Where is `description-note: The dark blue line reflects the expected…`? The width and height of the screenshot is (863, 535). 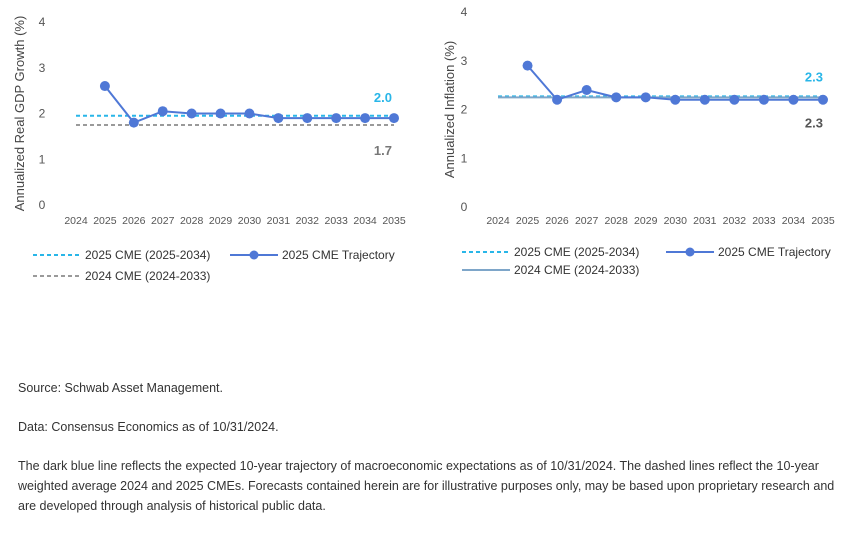 description-note: The dark blue line reflects the expected… is located at coordinates (426, 486).